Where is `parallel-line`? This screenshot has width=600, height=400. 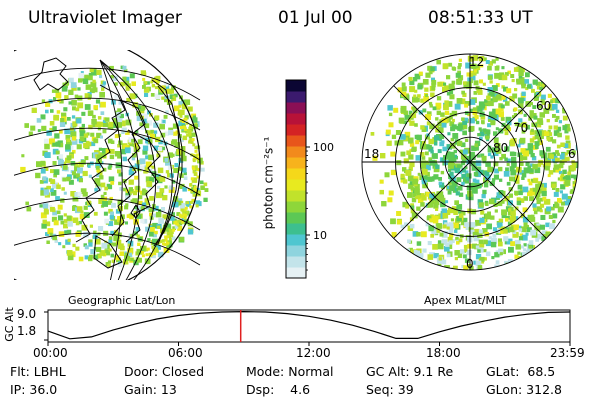
parallel-line is located at coordinates (107, 249).